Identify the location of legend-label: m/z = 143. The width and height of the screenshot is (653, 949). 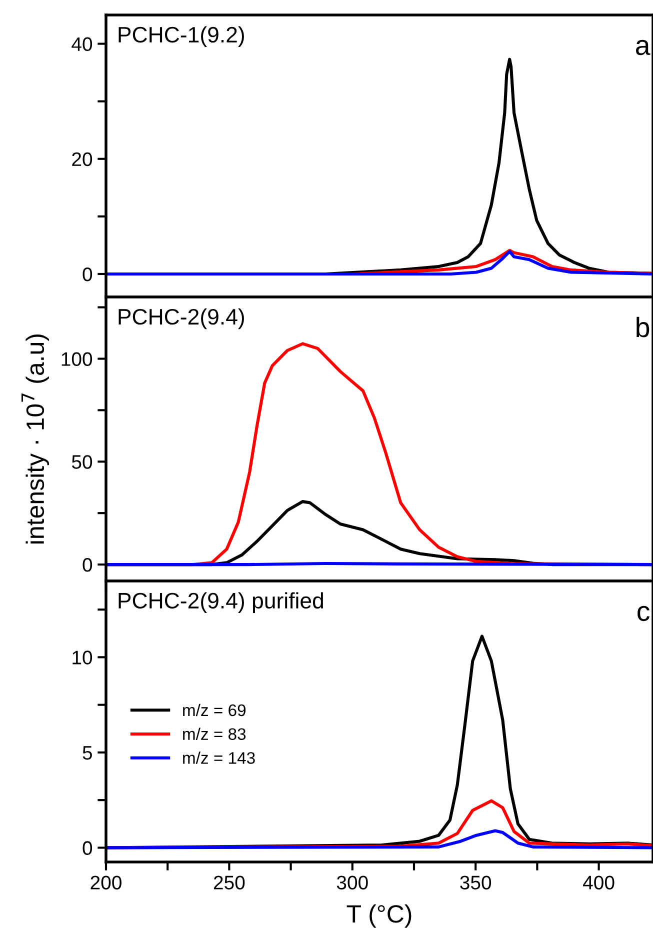
(219, 758).